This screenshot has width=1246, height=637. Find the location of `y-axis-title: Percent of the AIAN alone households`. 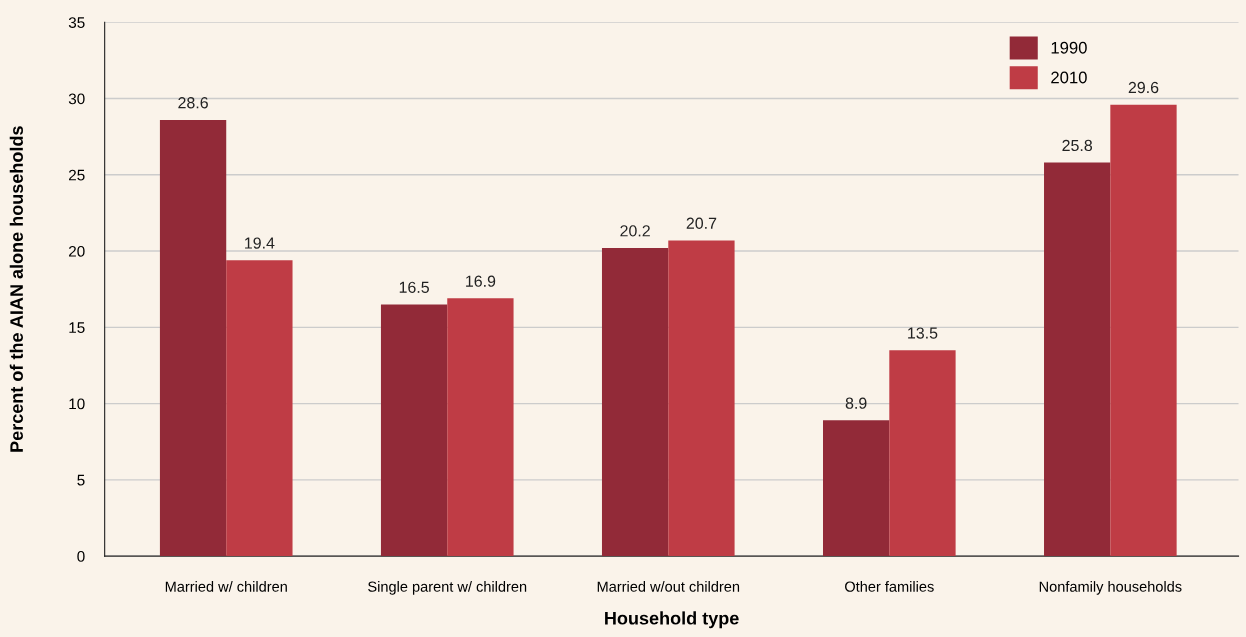

y-axis-title: Percent of the AIAN alone households is located at coordinates (16, 289).